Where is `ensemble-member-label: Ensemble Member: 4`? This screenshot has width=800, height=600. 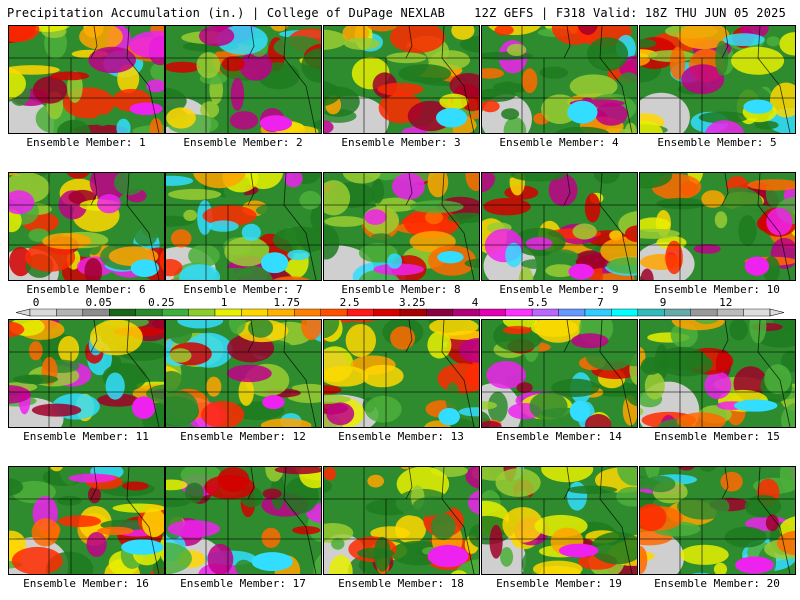
ensemble-member-label: Ensemble Member: 4 is located at coordinates (559, 142).